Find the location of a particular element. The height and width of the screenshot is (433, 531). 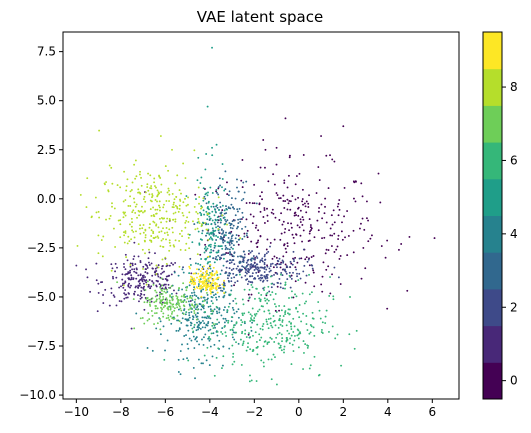

colorbar-tick-label: 8 is located at coordinates (514, 87).